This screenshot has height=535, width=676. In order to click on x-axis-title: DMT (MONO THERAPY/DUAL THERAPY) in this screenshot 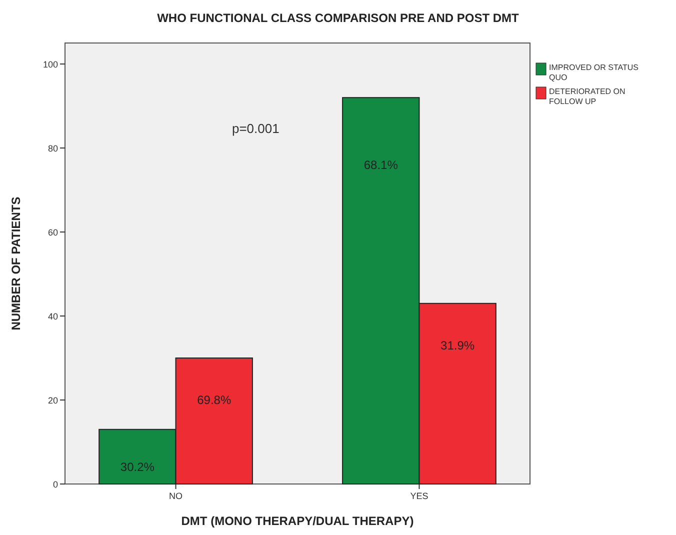, I will do `click(297, 521)`.